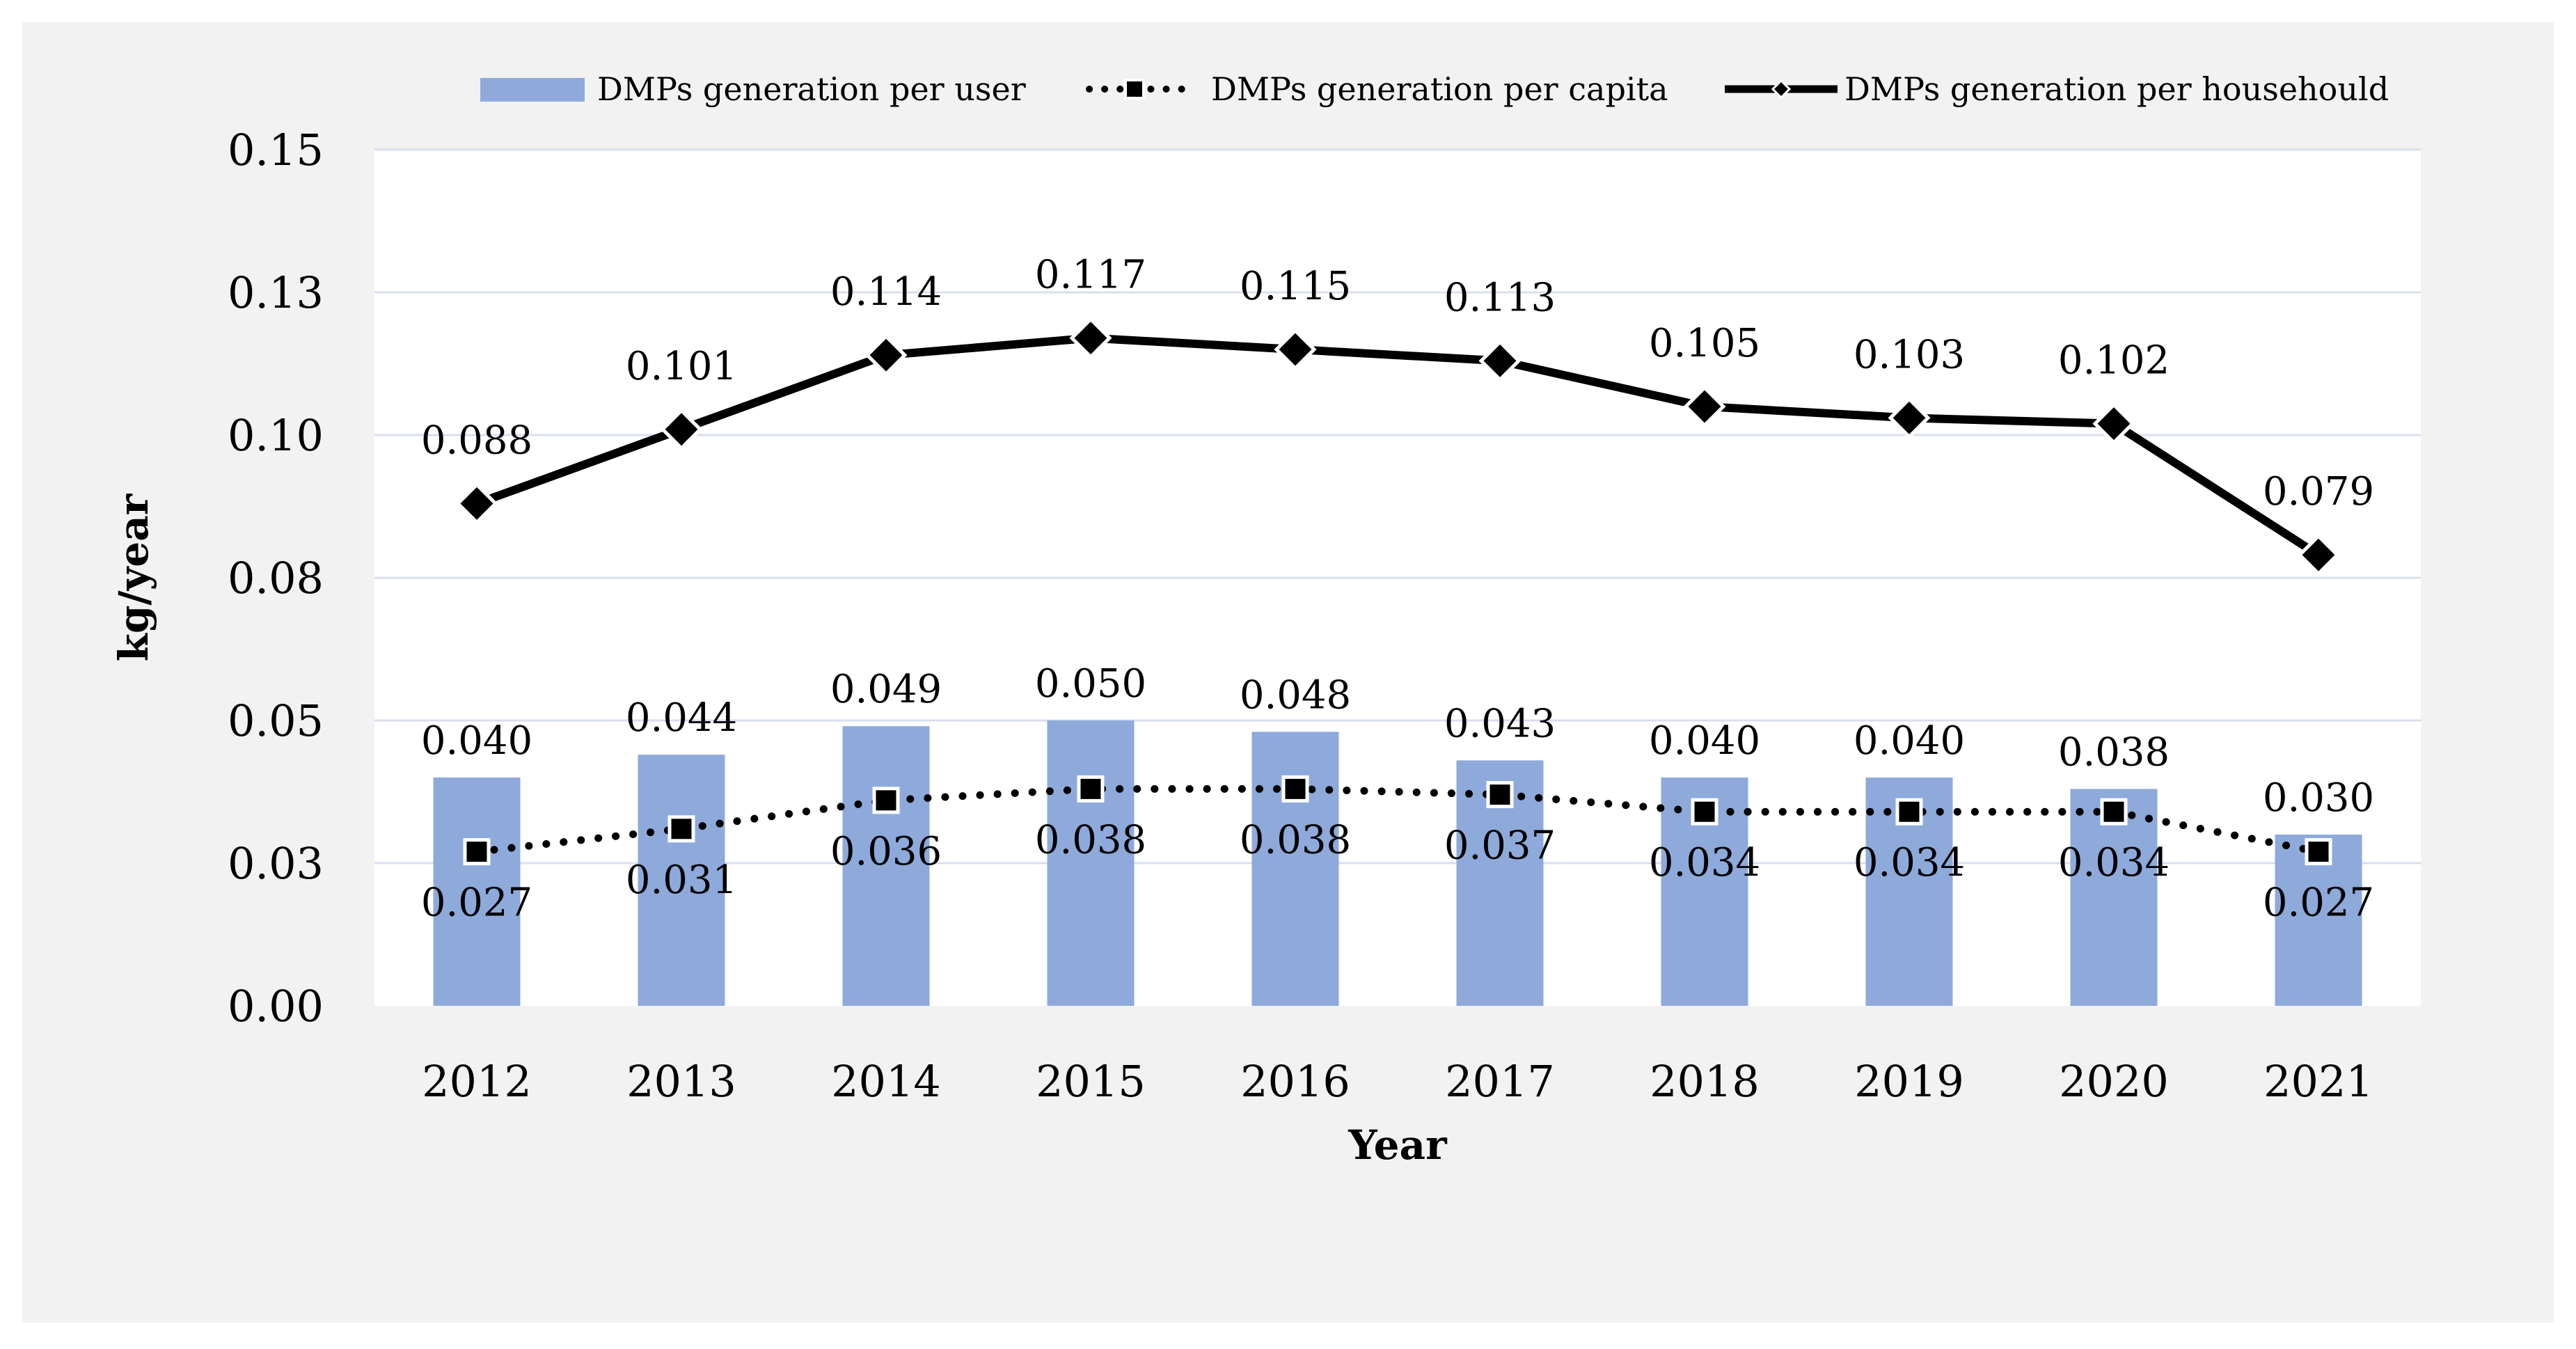 Image resolution: width=2576 pixels, height=1349 pixels. I want to click on bar-data-label: 0.044, so click(681, 718).